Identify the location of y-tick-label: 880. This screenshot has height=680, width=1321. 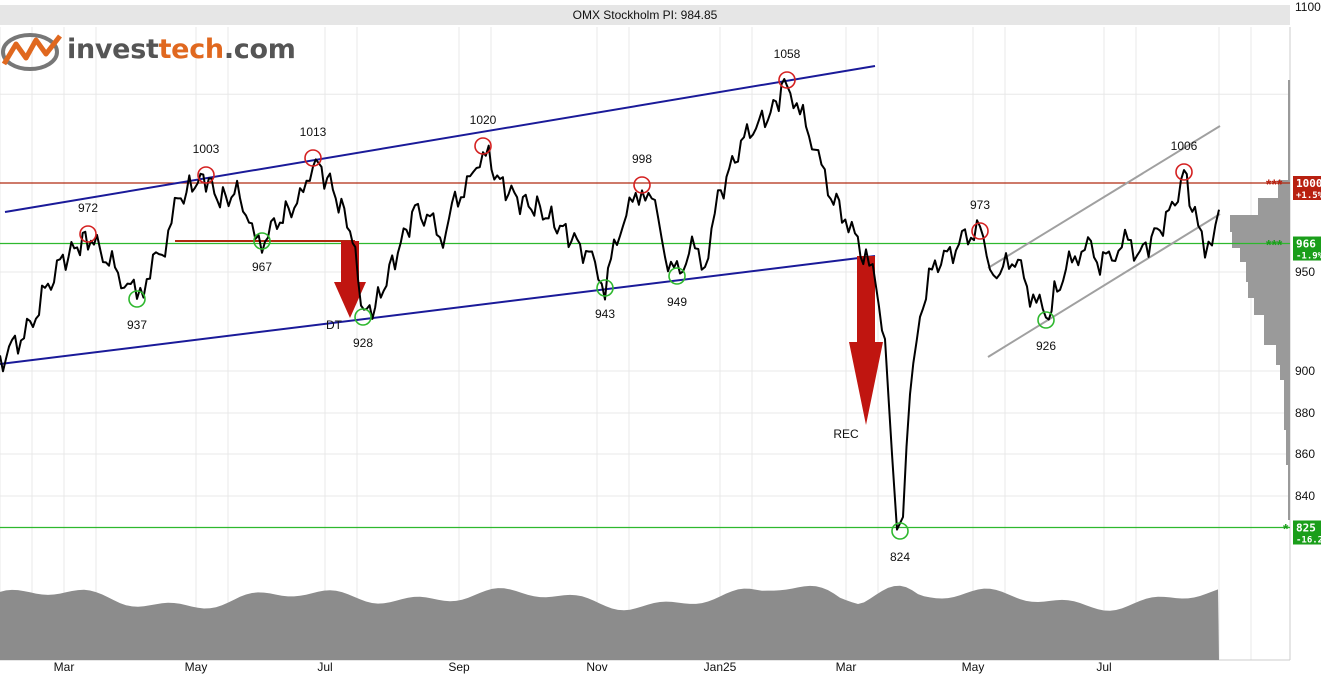
(1305, 413).